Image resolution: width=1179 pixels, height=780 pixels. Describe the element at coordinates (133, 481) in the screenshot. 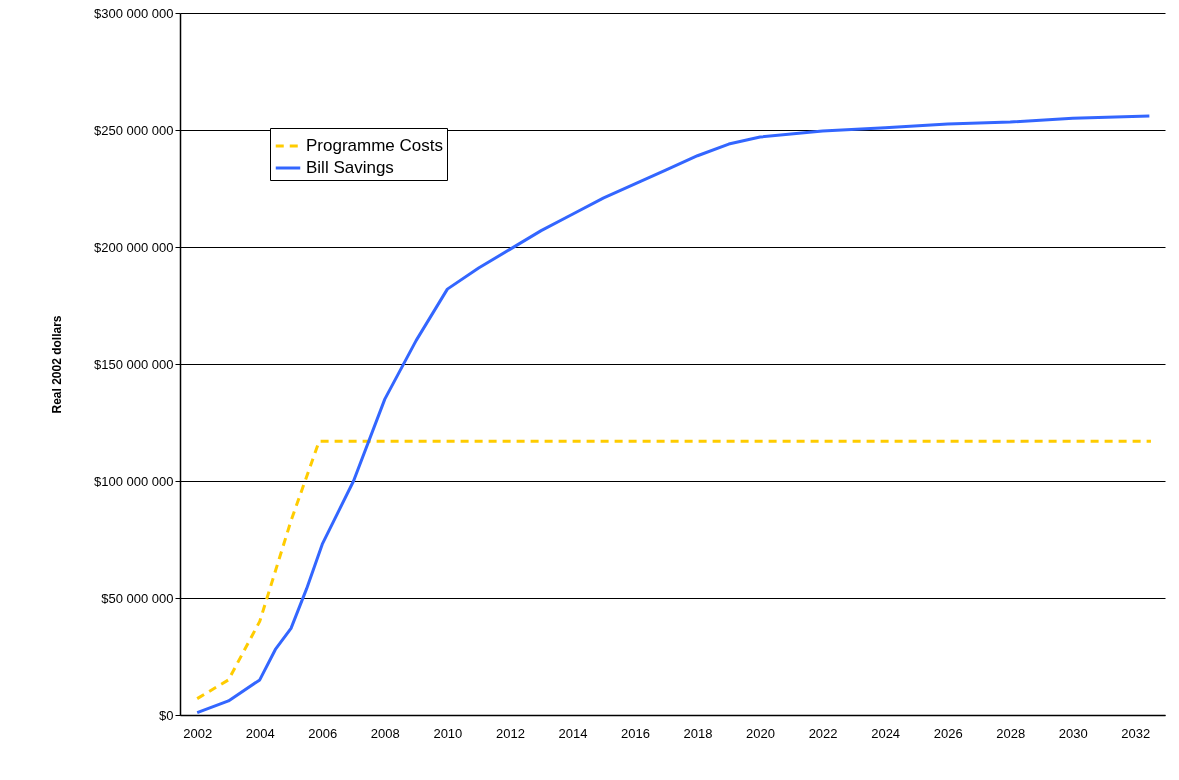

I see `y-tick-label: $100 000 000` at that location.